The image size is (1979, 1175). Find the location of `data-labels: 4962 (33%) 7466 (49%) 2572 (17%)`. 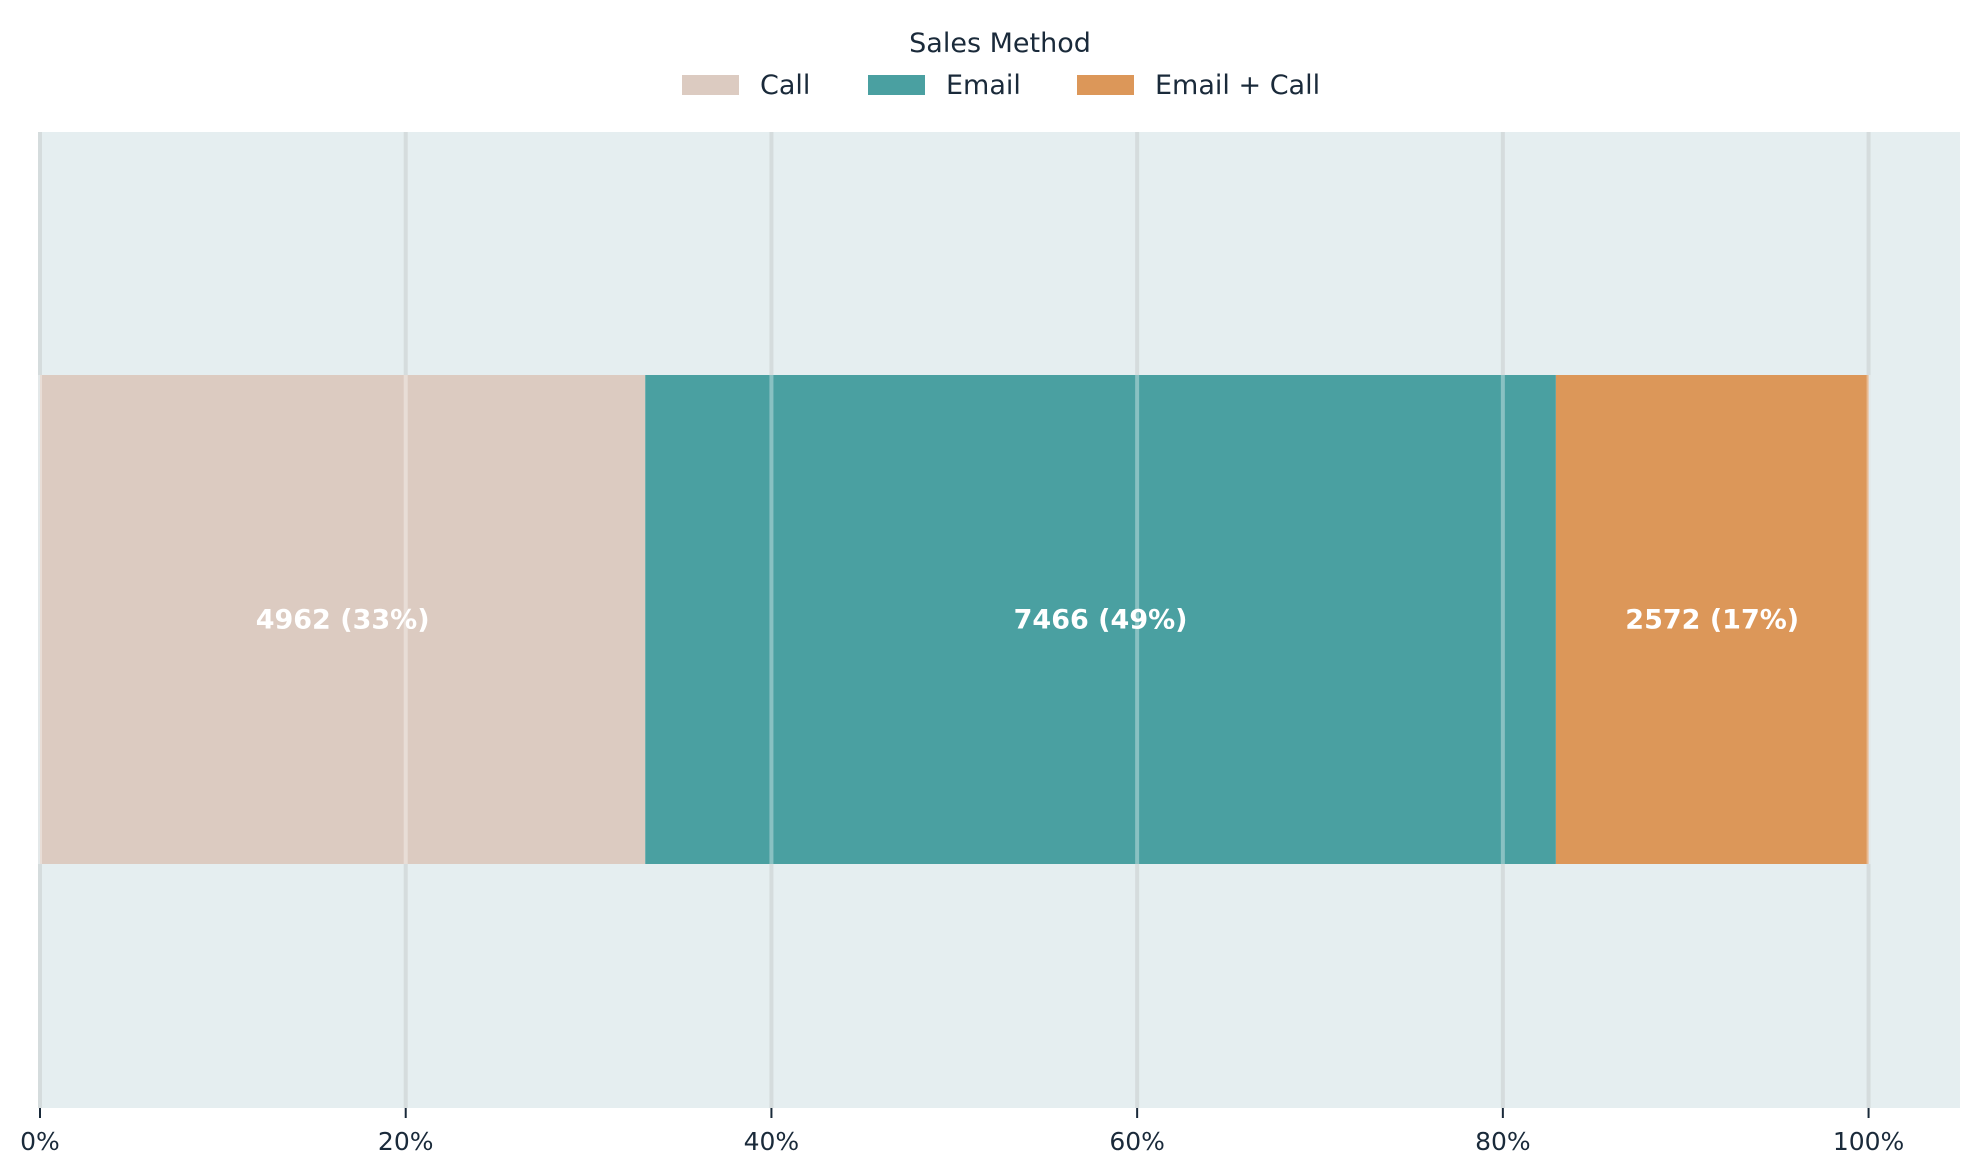

data-labels: 4962 (33%) 7466 (49%) 2572 (17%) is located at coordinates (1027, 620).